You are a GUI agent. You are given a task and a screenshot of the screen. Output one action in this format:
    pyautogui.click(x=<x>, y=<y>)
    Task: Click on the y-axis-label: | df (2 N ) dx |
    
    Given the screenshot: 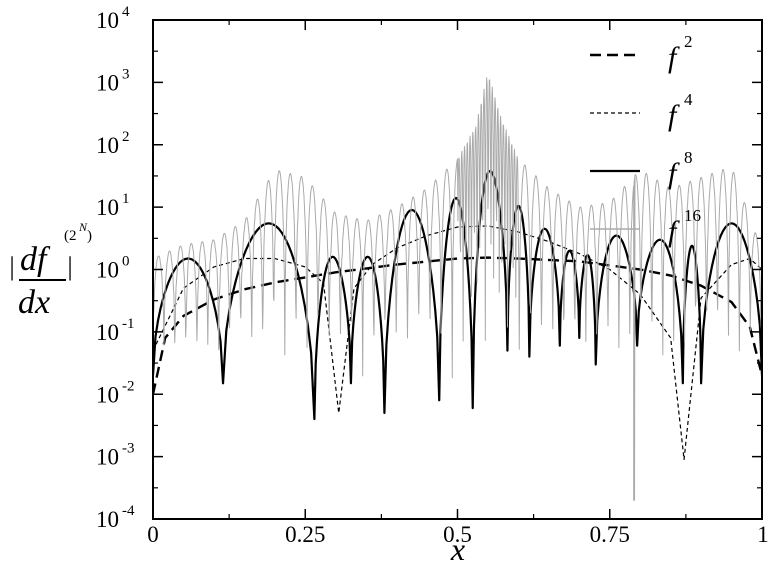 What is the action you would take?
    pyautogui.click(x=50, y=270)
    